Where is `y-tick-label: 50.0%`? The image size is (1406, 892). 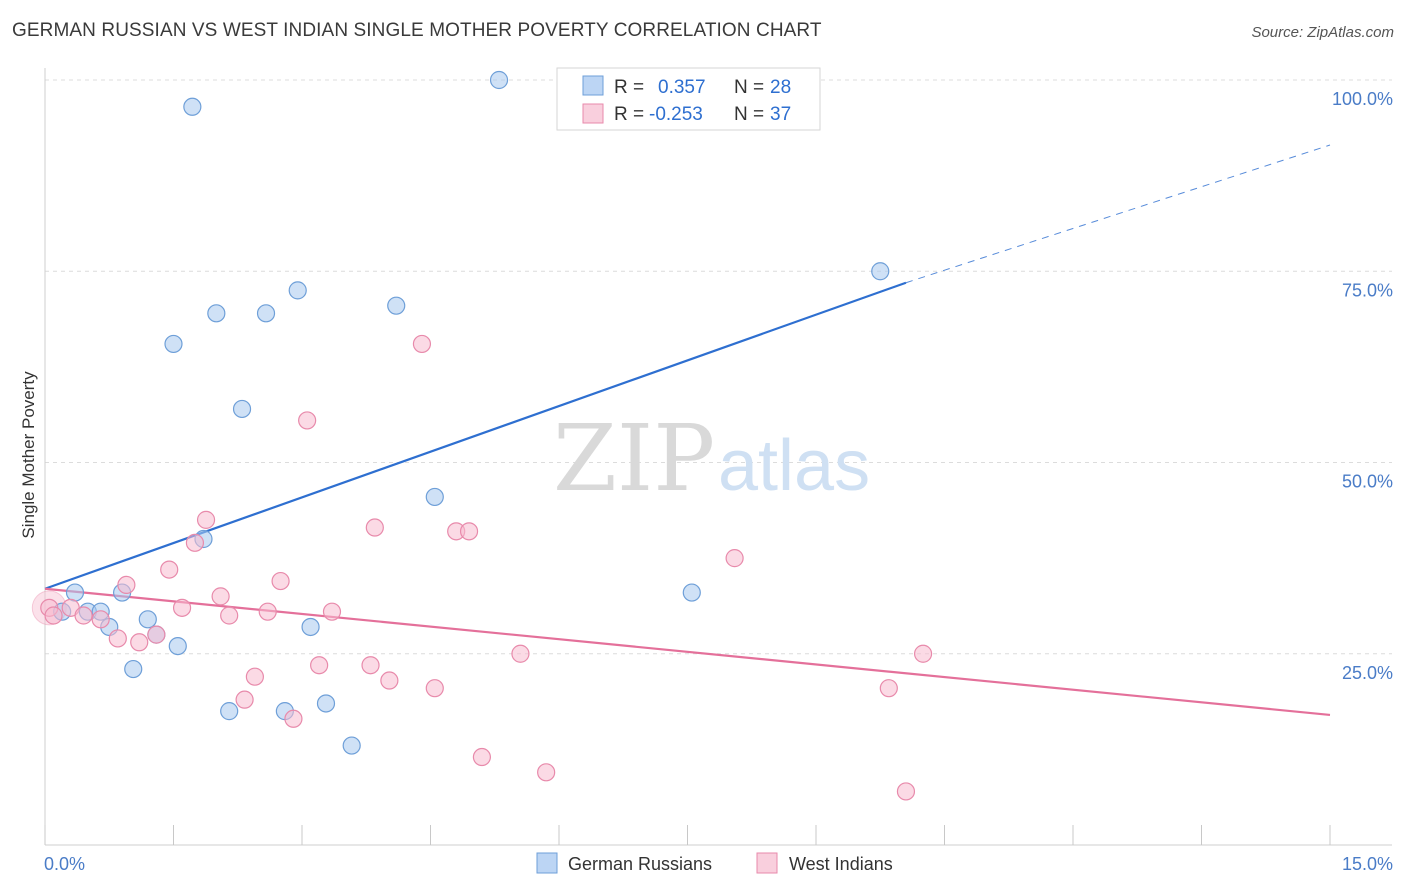 y-tick-label: 50.0% is located at coordinates (1367, 482).